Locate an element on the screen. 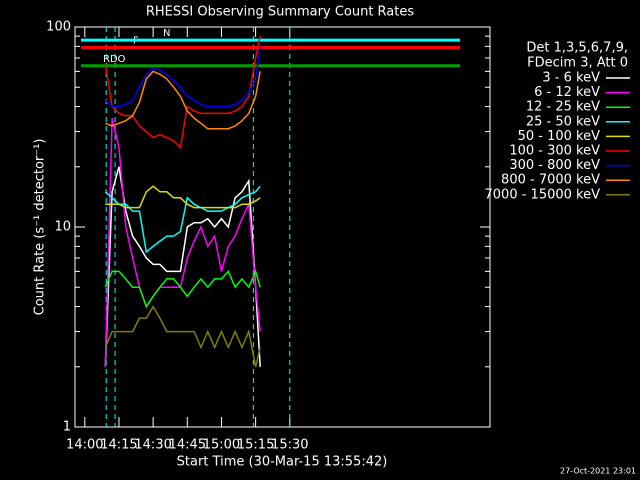 The width and height of the screenshot is (640, 480). x-tick-label: 14:45 is located at coordinates (187, 445).